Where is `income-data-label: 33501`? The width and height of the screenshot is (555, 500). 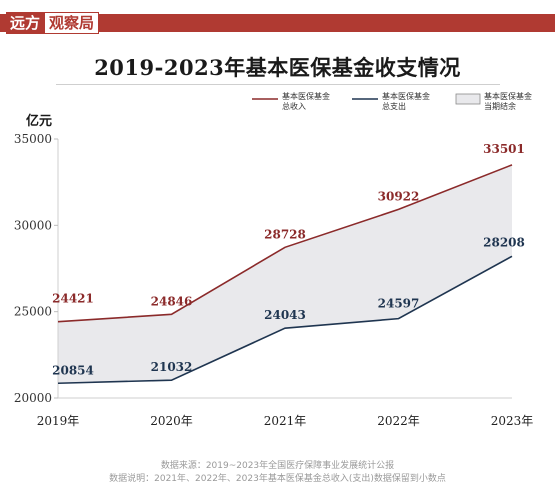 income-data-label: 33501 is located at coordinates (504, 149).